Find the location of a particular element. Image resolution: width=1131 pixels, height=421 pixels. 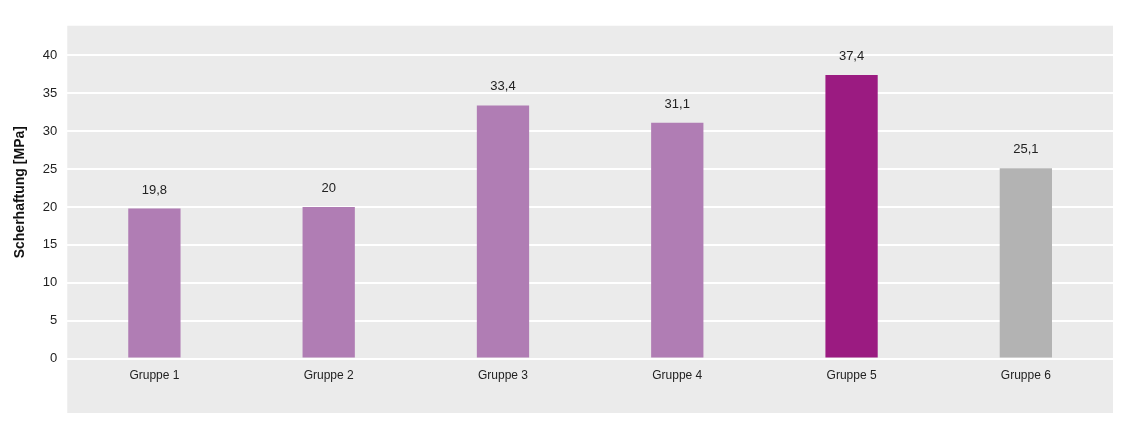

data-label: 25,1 is located at coordinates (1026, 149).